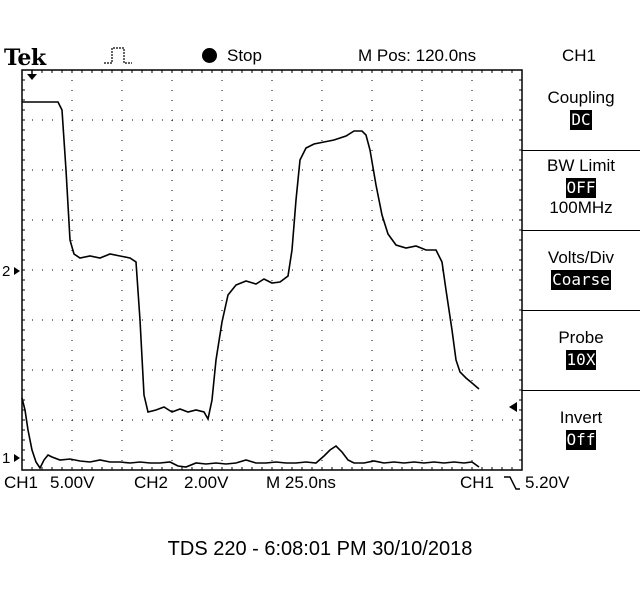 The height and width of the screenshot is (600, 640). What do you see at coordinates (581, 360) in the screenshot?
I see `probe-value: 10X` at bounding box center [581, 360].